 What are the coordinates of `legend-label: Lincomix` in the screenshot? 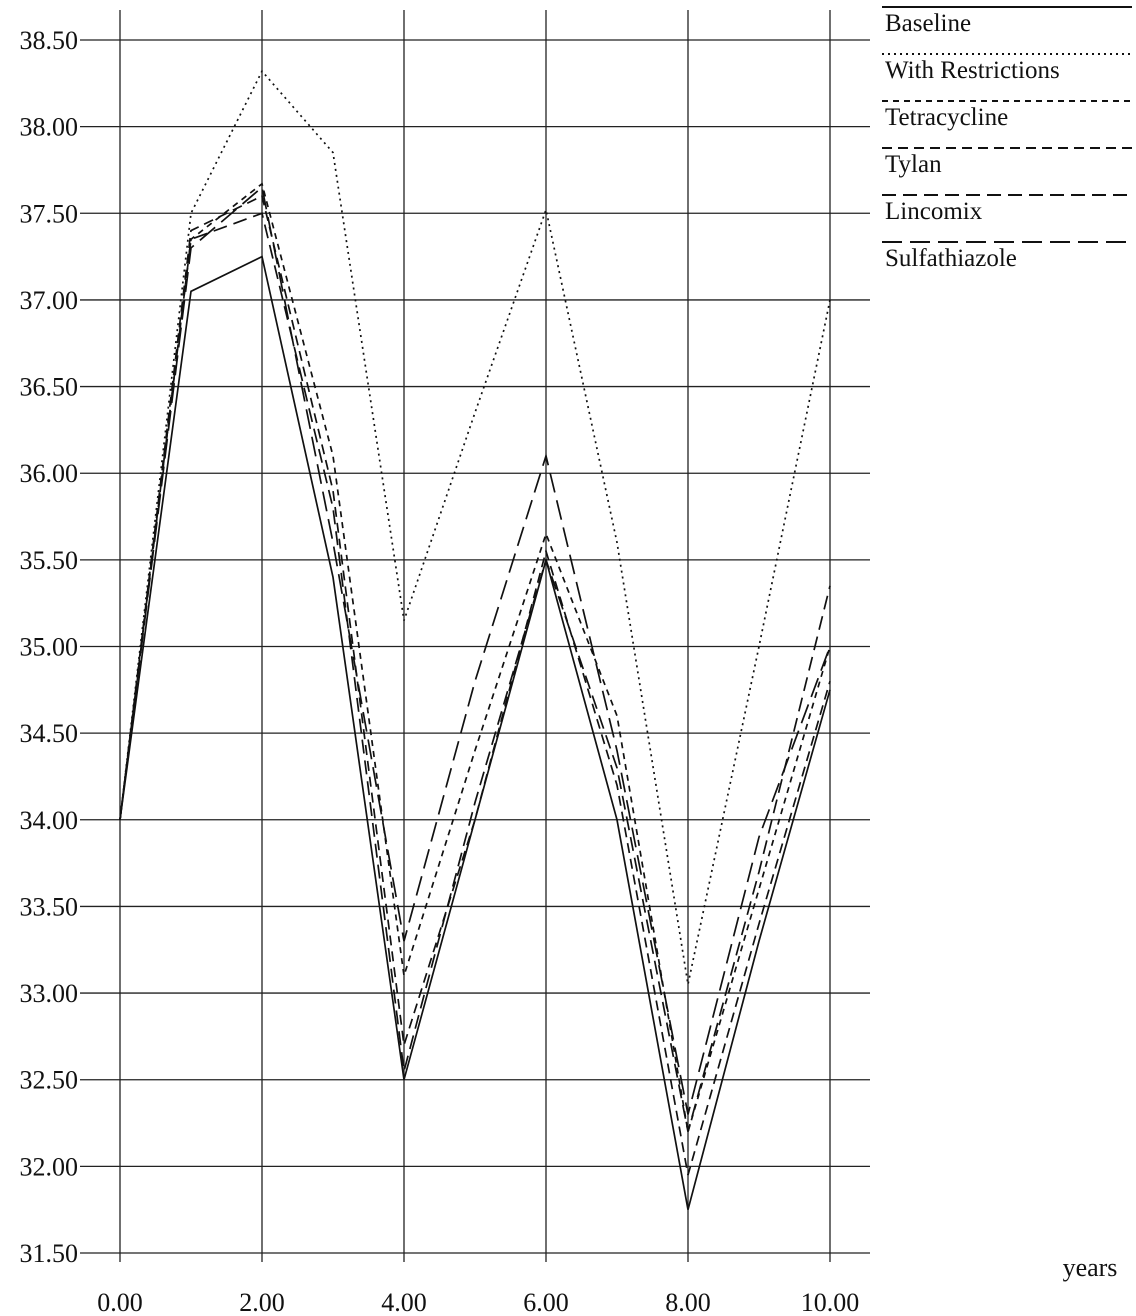 It's located at (934, 211).